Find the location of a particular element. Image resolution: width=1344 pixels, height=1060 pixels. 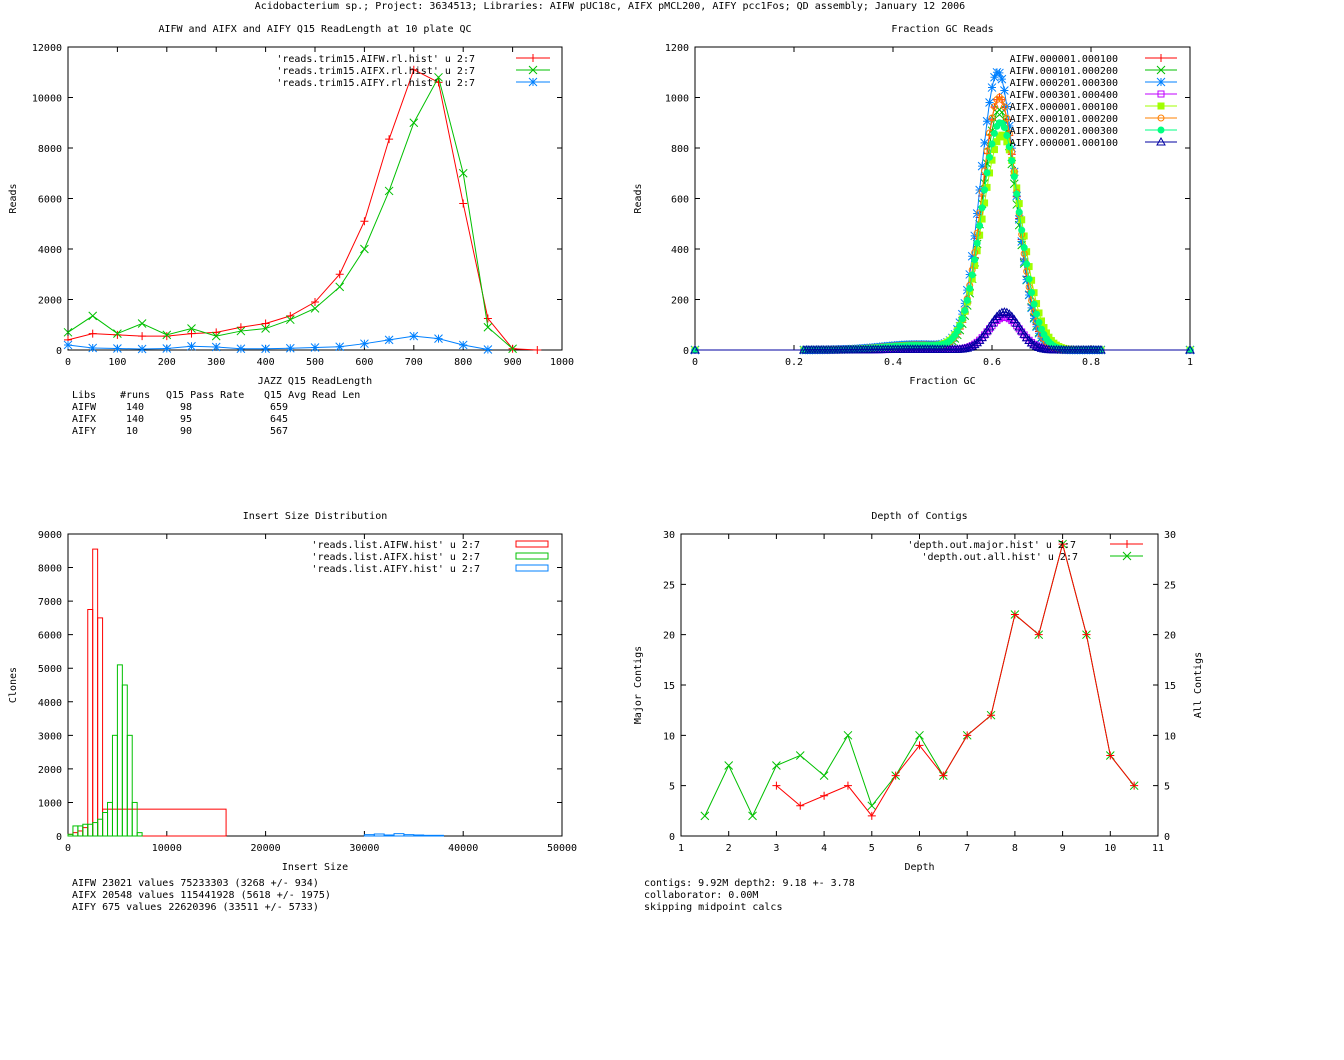

y-tick-label: 25 is located at coordinates (669, 585).